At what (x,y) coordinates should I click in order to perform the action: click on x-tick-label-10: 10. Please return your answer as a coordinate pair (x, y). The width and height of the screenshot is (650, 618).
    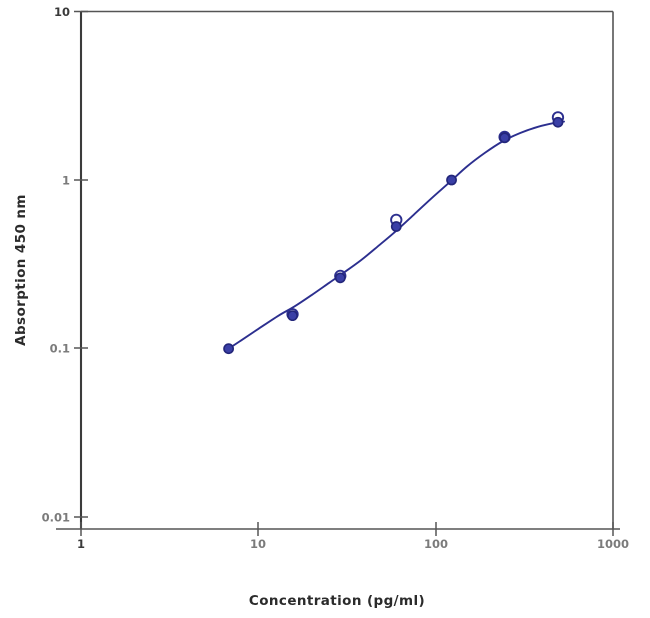
    Looking at the image, I should click on (258, 544).